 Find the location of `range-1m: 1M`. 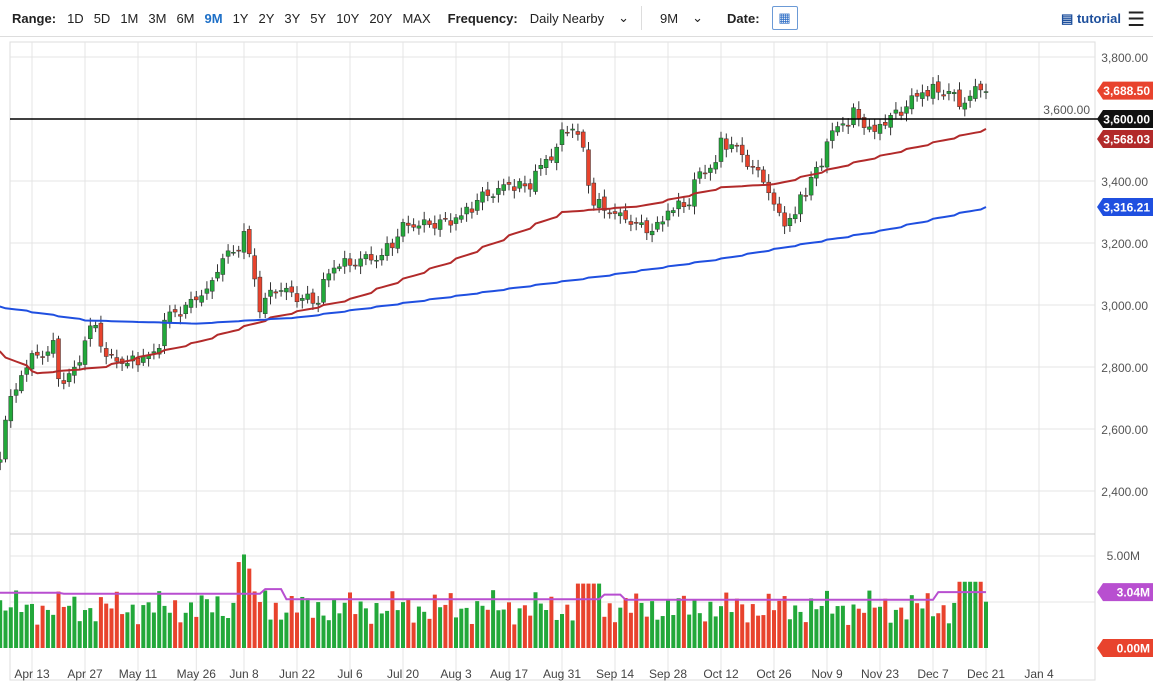

range-1m: 1M is located at coordinates (129, 18).